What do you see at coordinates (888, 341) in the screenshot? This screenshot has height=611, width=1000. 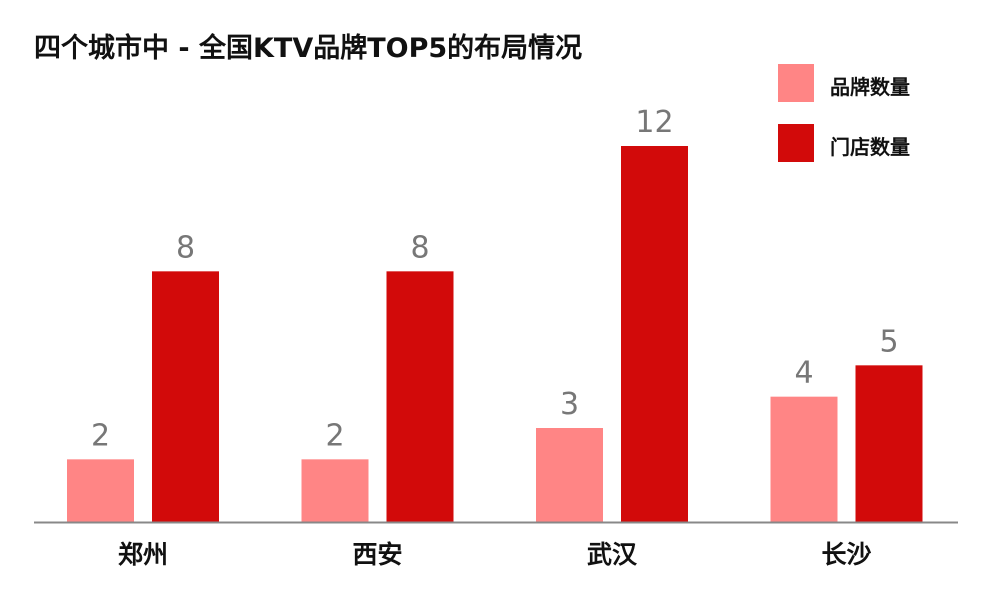 I see `data-label-store-3: 5` at bounding box center [888, 341].